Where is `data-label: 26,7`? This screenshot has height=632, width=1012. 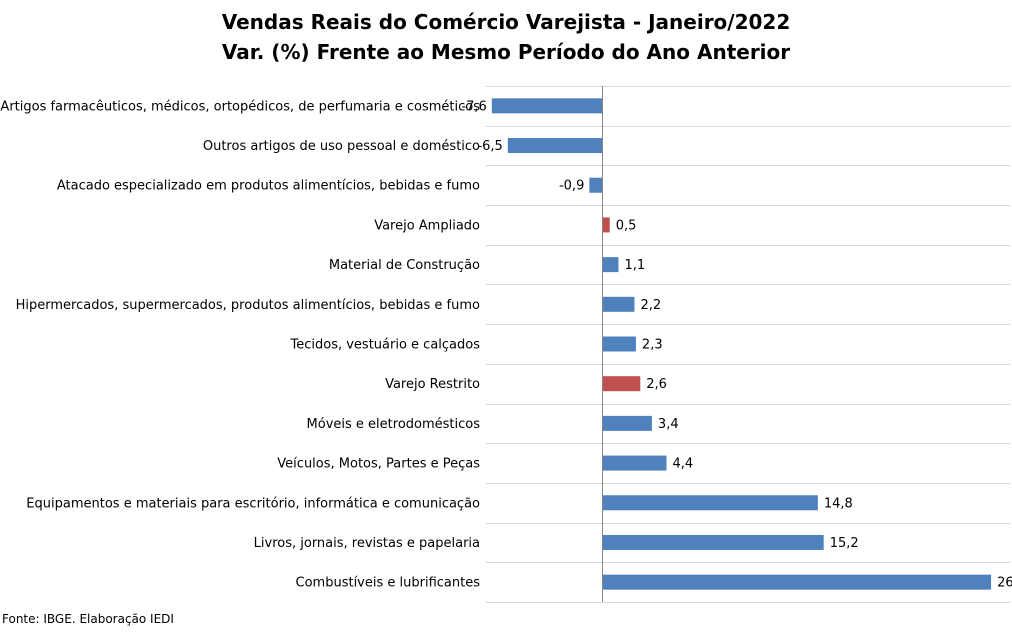 data-label: 26,7 is located at coordinates (1004, 583).